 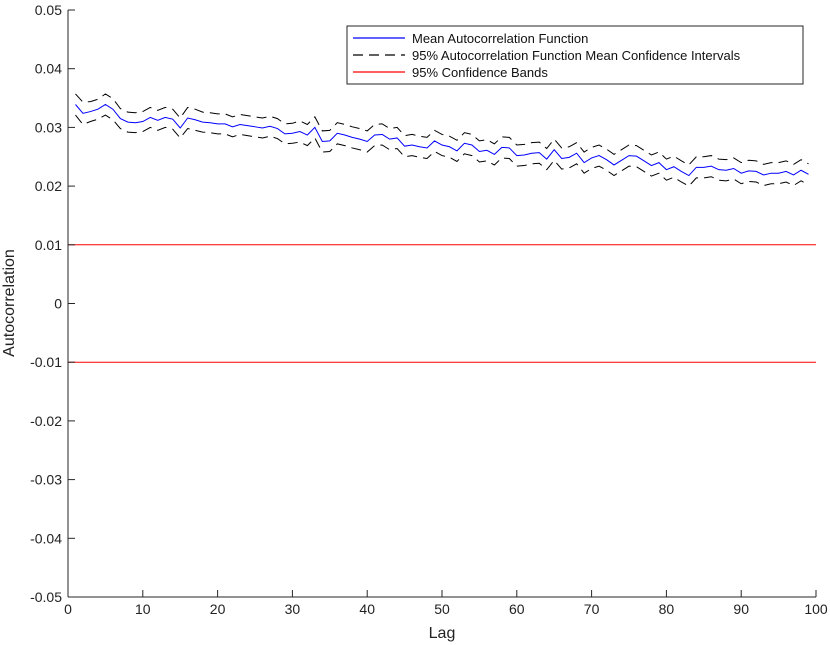 I want to click on x-tick-label: 70, so click(x=592, y=609).